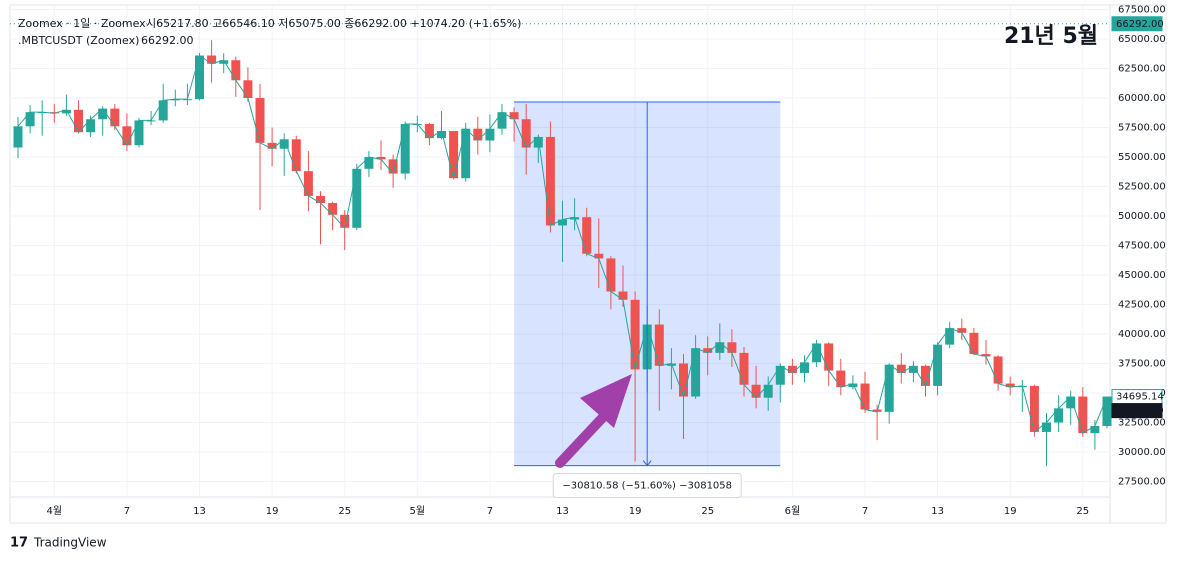 The image size is (1177, 564). I want to click on measure-arrowhead, so click(647, 463).